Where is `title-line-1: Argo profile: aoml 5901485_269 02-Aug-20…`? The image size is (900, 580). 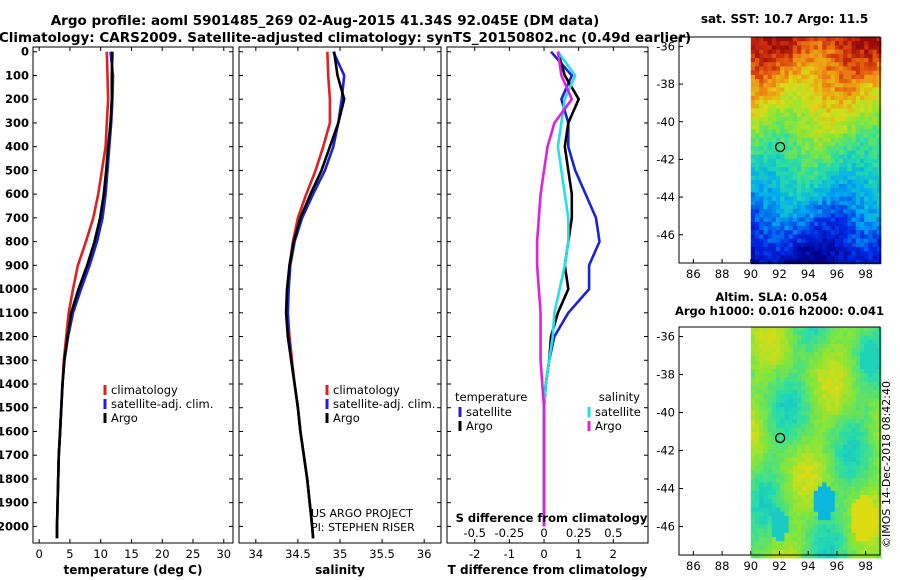
title-line-1: Argo profile: aoml 5901485_269 02-Aug-20… is located at coordinates (325, 21).